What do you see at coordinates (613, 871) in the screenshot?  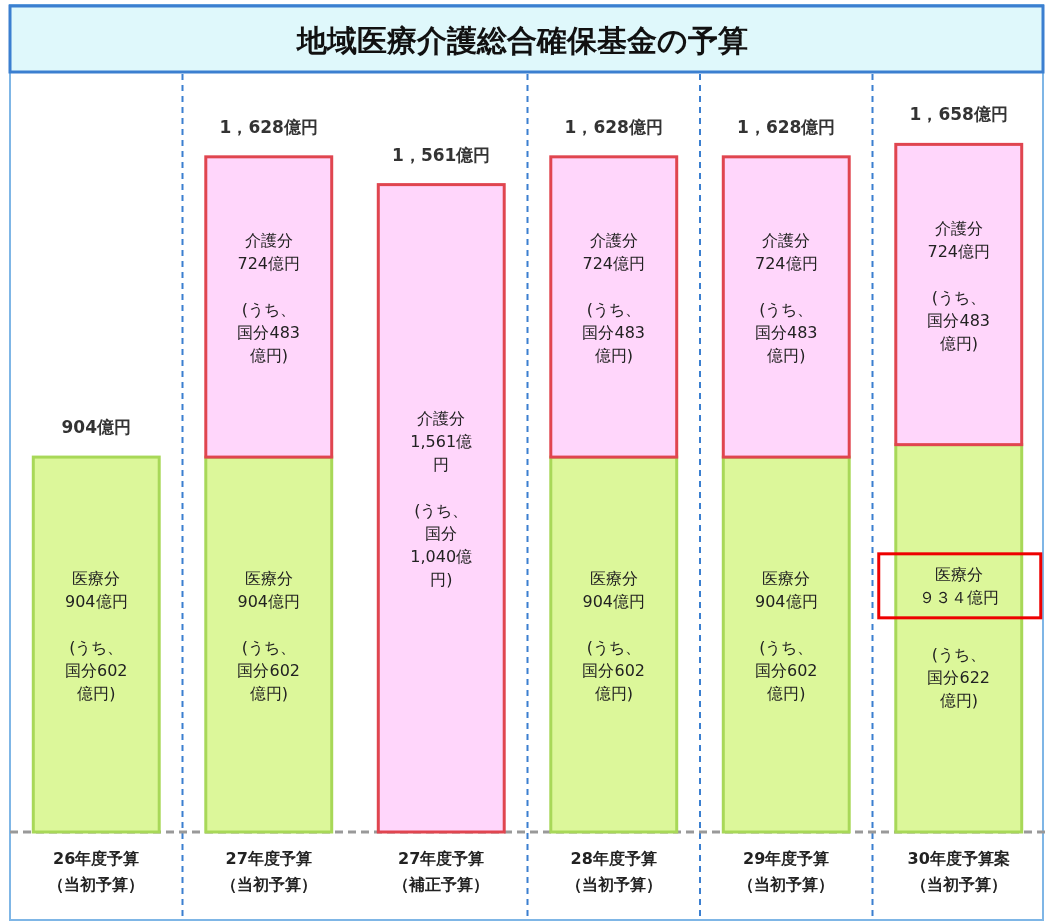 I see `category-label: 28年度予算（当初予算）` at bounding box center [613, 871].